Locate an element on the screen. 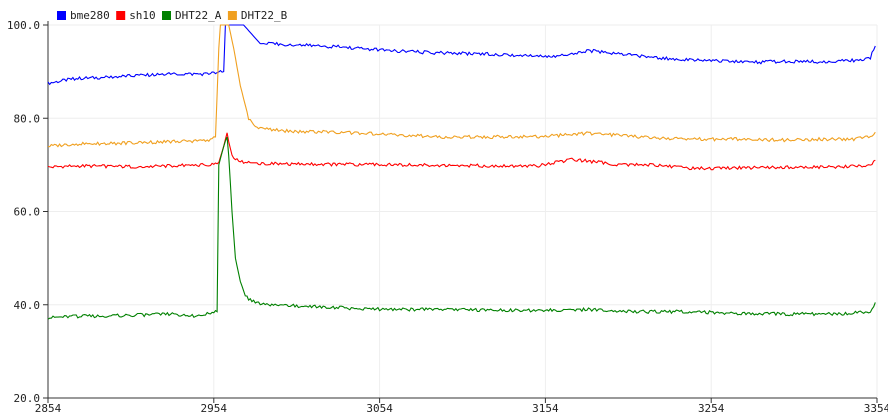 This screenshot has height=417, width=888. series-line-bme280 is located at coordinates (461, 55).